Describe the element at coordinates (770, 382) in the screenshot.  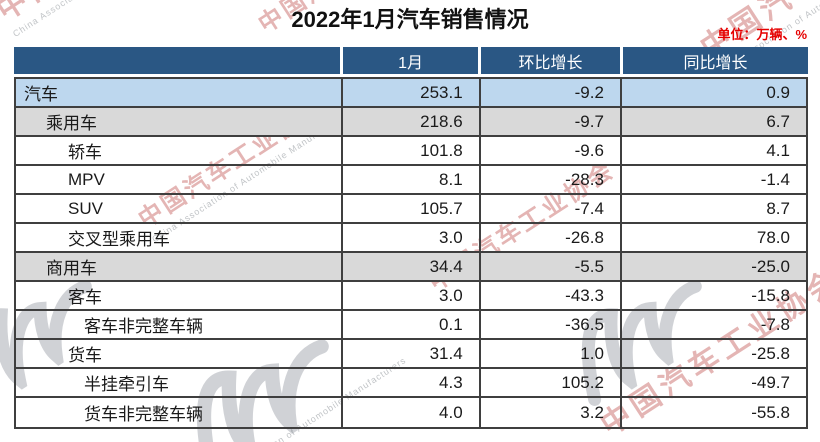
I see `cell-value: -49.7` at that location.